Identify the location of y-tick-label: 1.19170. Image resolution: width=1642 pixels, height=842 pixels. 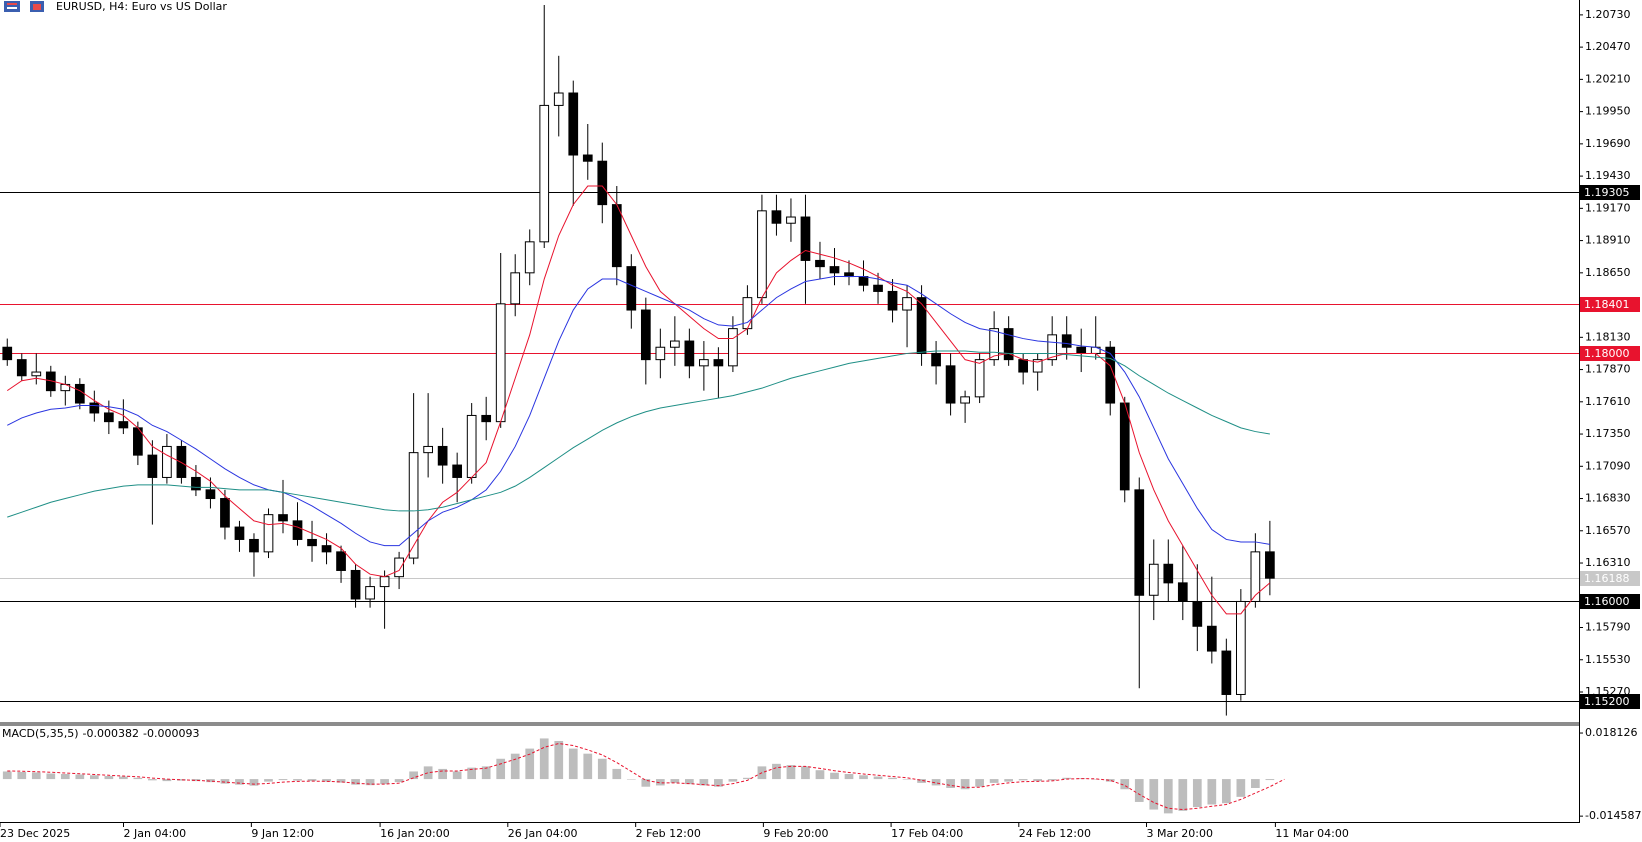
(1608, 207).